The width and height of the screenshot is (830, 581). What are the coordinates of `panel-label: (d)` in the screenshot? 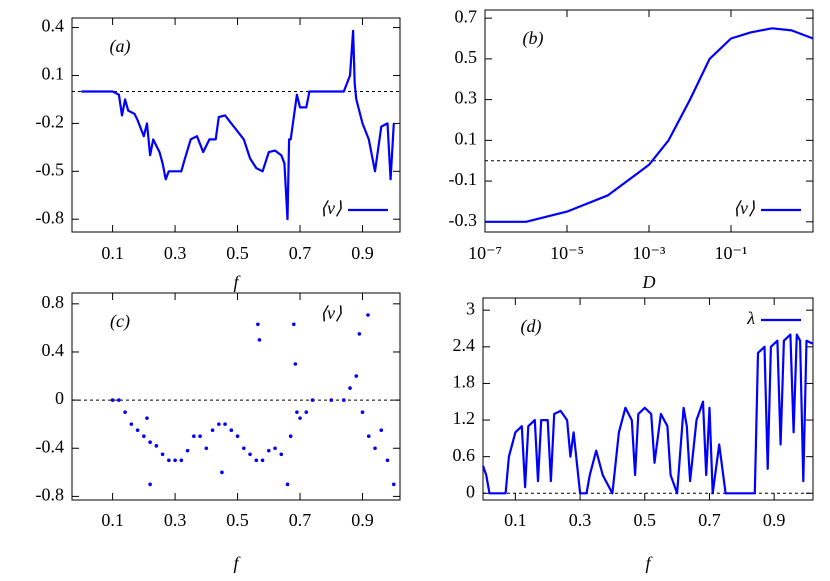 It's located at (531, 326).